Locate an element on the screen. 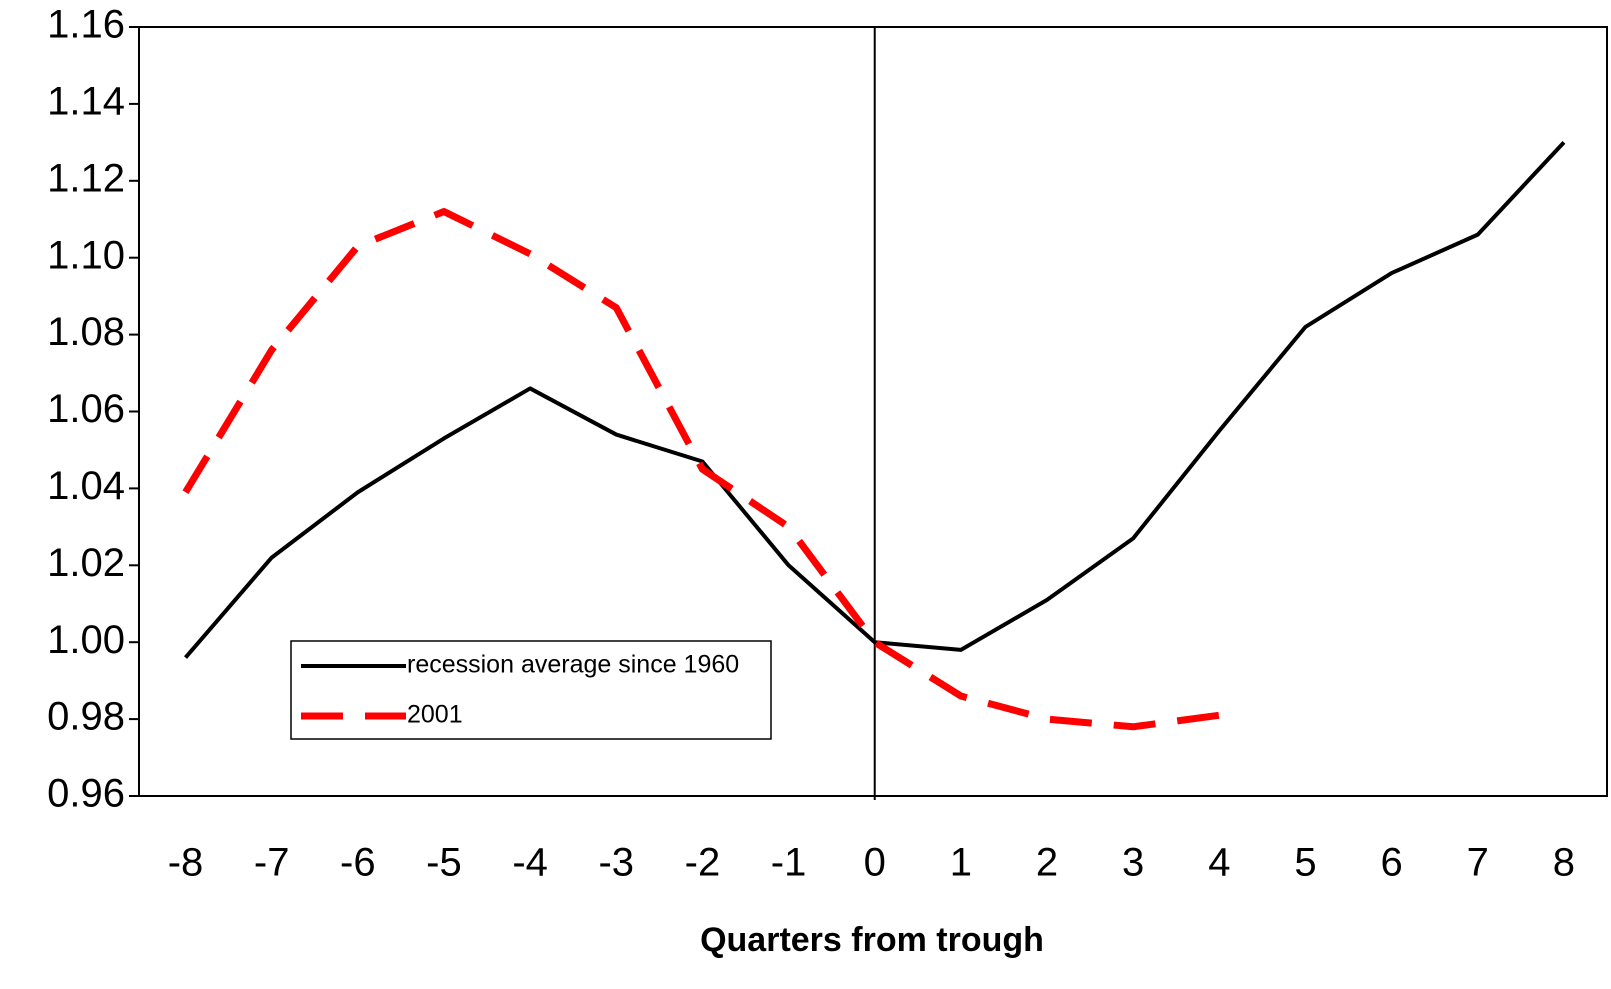  x-tick-label: 3 is located at coordinates (1133, 863).